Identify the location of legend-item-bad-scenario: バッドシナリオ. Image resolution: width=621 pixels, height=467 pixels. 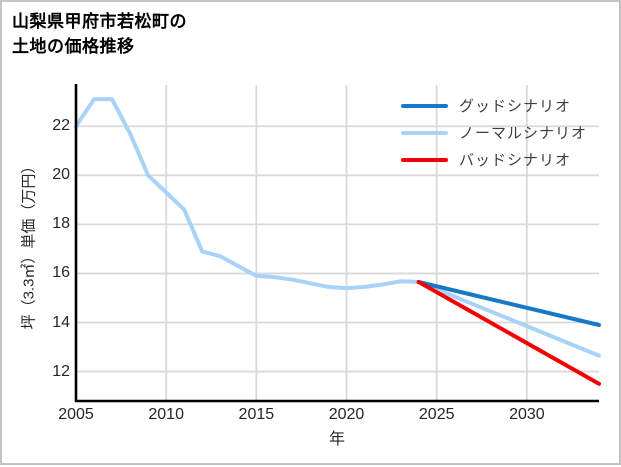
(494, 159).